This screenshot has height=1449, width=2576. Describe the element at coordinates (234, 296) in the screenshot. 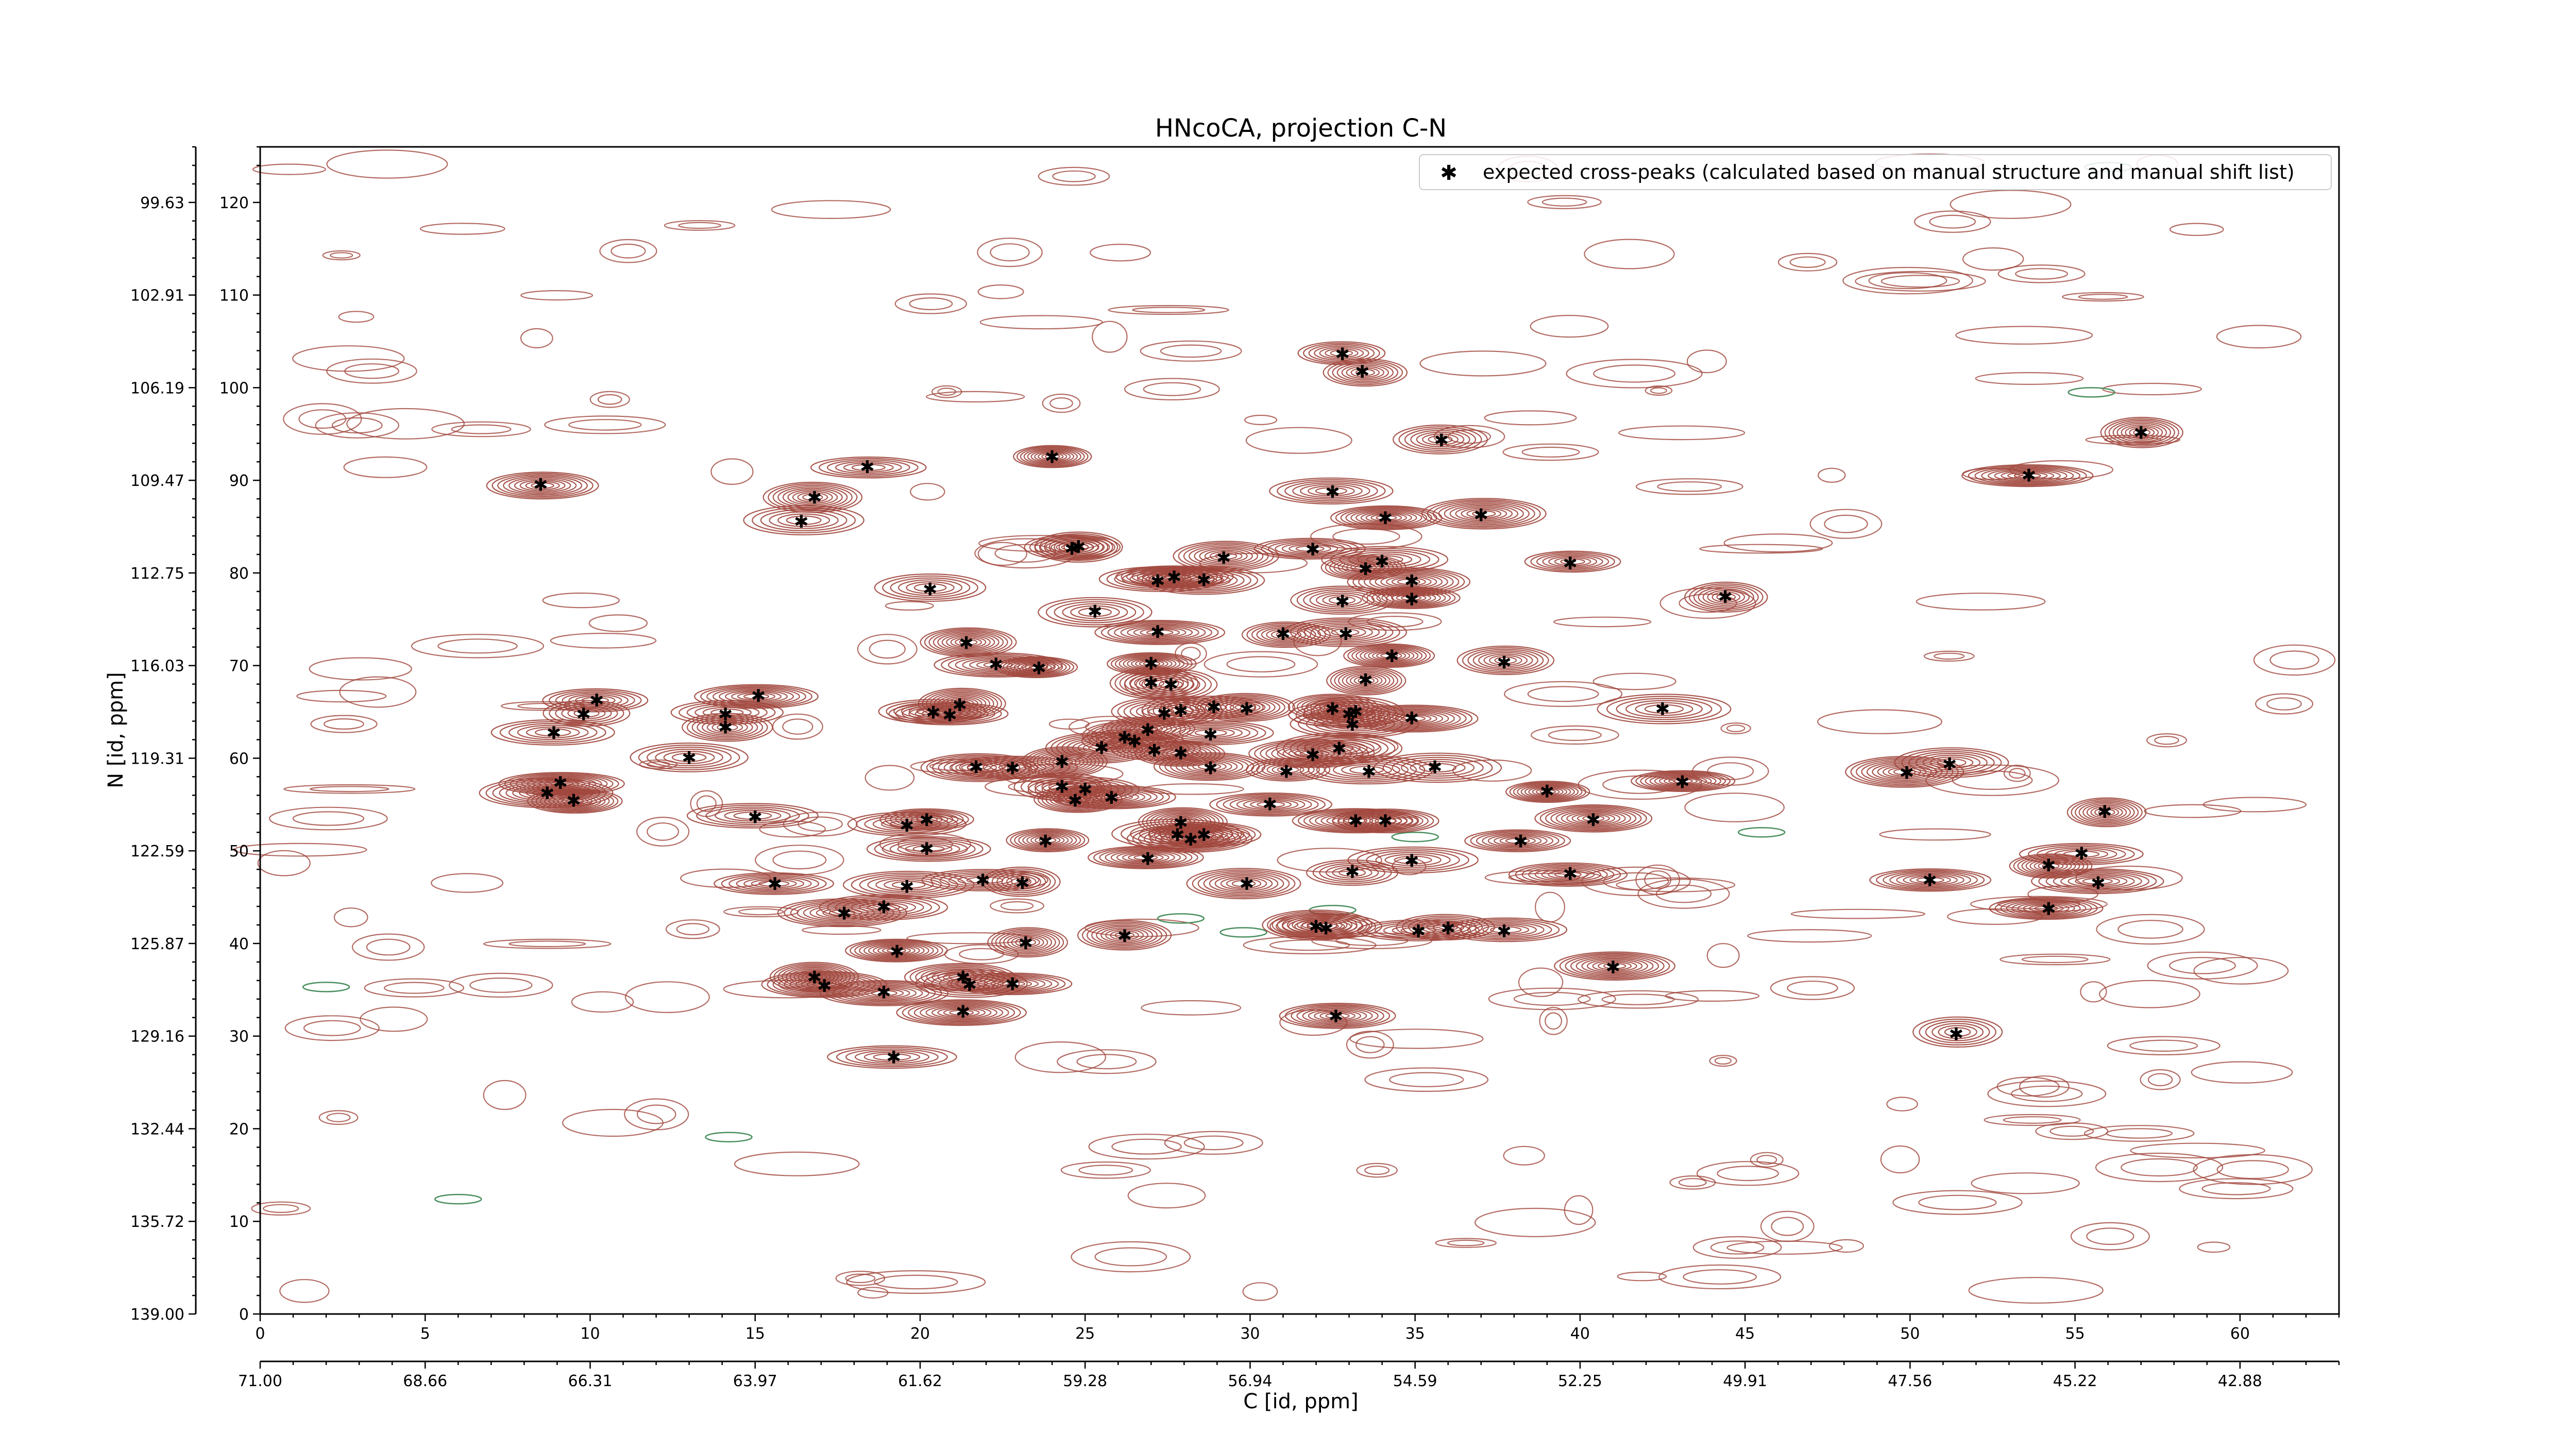

I see `y-index-tick-label: 110` at that location.